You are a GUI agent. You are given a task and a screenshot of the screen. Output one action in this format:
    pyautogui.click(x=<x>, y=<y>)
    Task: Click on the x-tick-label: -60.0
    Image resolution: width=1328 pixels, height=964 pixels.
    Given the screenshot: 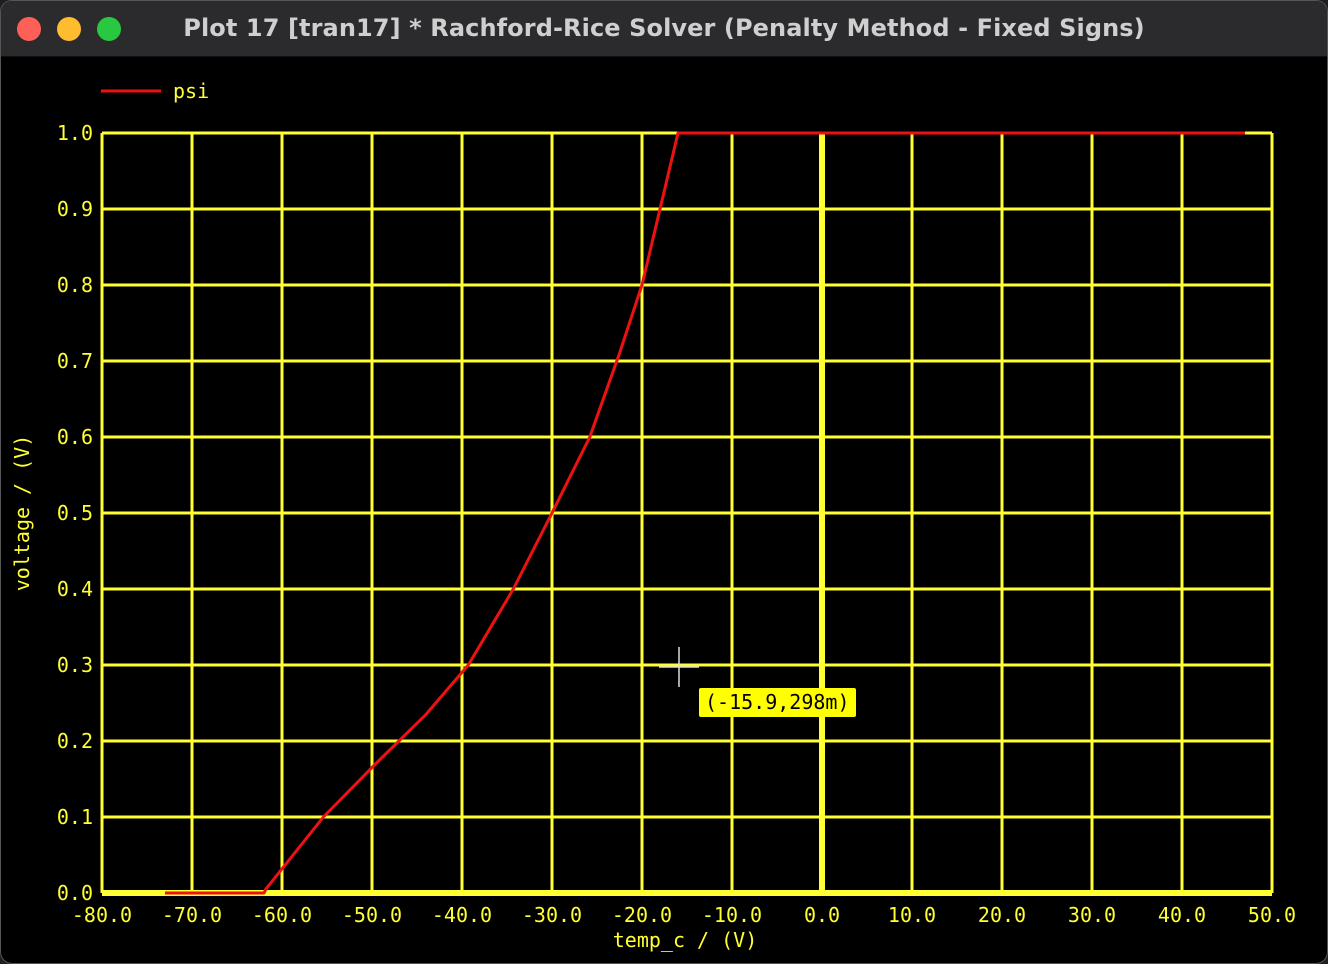 What is the action you would take?
    pyautogui.click(x=282, y=915)
    